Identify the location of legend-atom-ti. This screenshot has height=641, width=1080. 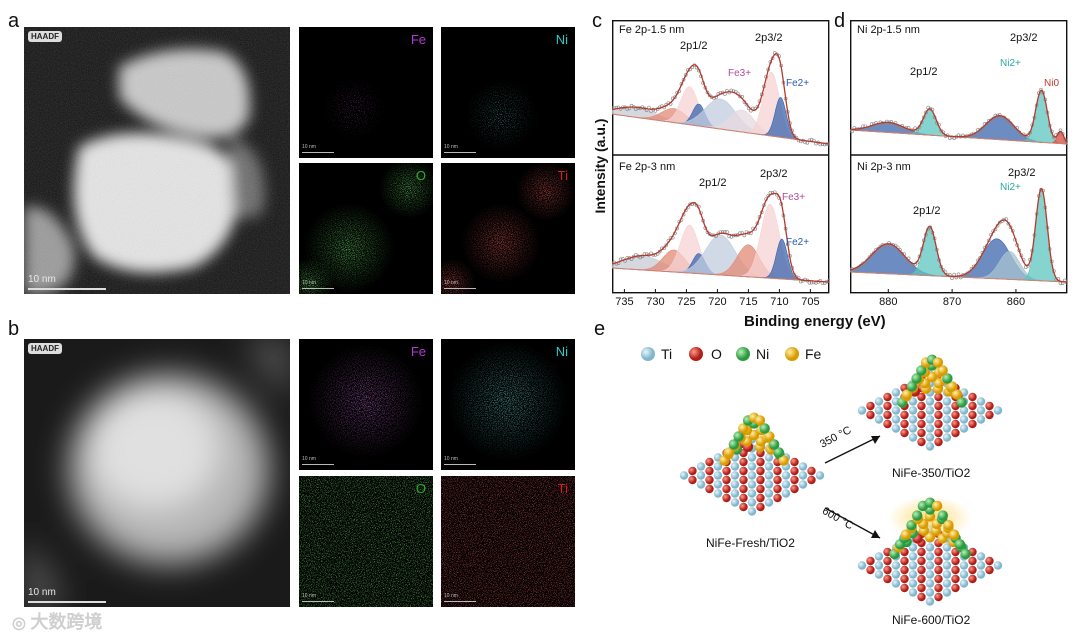
(648, 354).